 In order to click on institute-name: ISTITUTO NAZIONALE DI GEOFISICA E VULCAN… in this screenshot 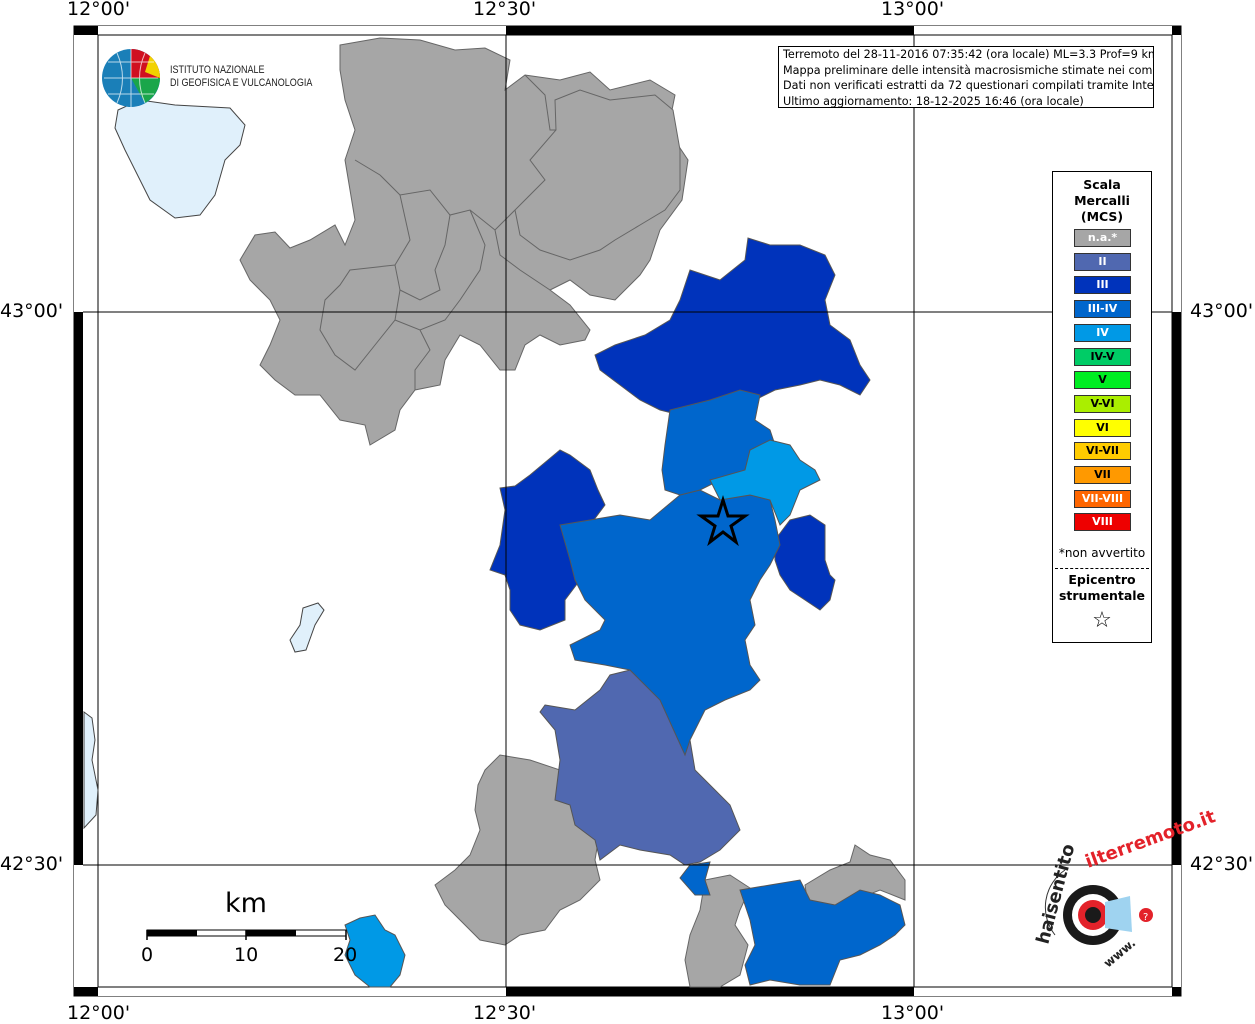, I will do `click(241, 76)`.